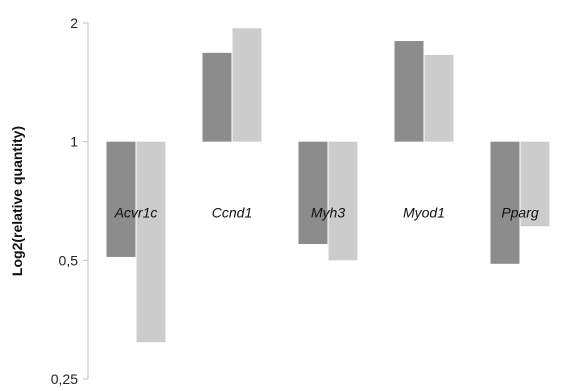 Image resolution: width=581 pixels, height=391 pixels. Describe the element at coordinates (69, 201) in the screenshot. I see `y-ticks-layer: 0,25 0,5 1 2` at that location.